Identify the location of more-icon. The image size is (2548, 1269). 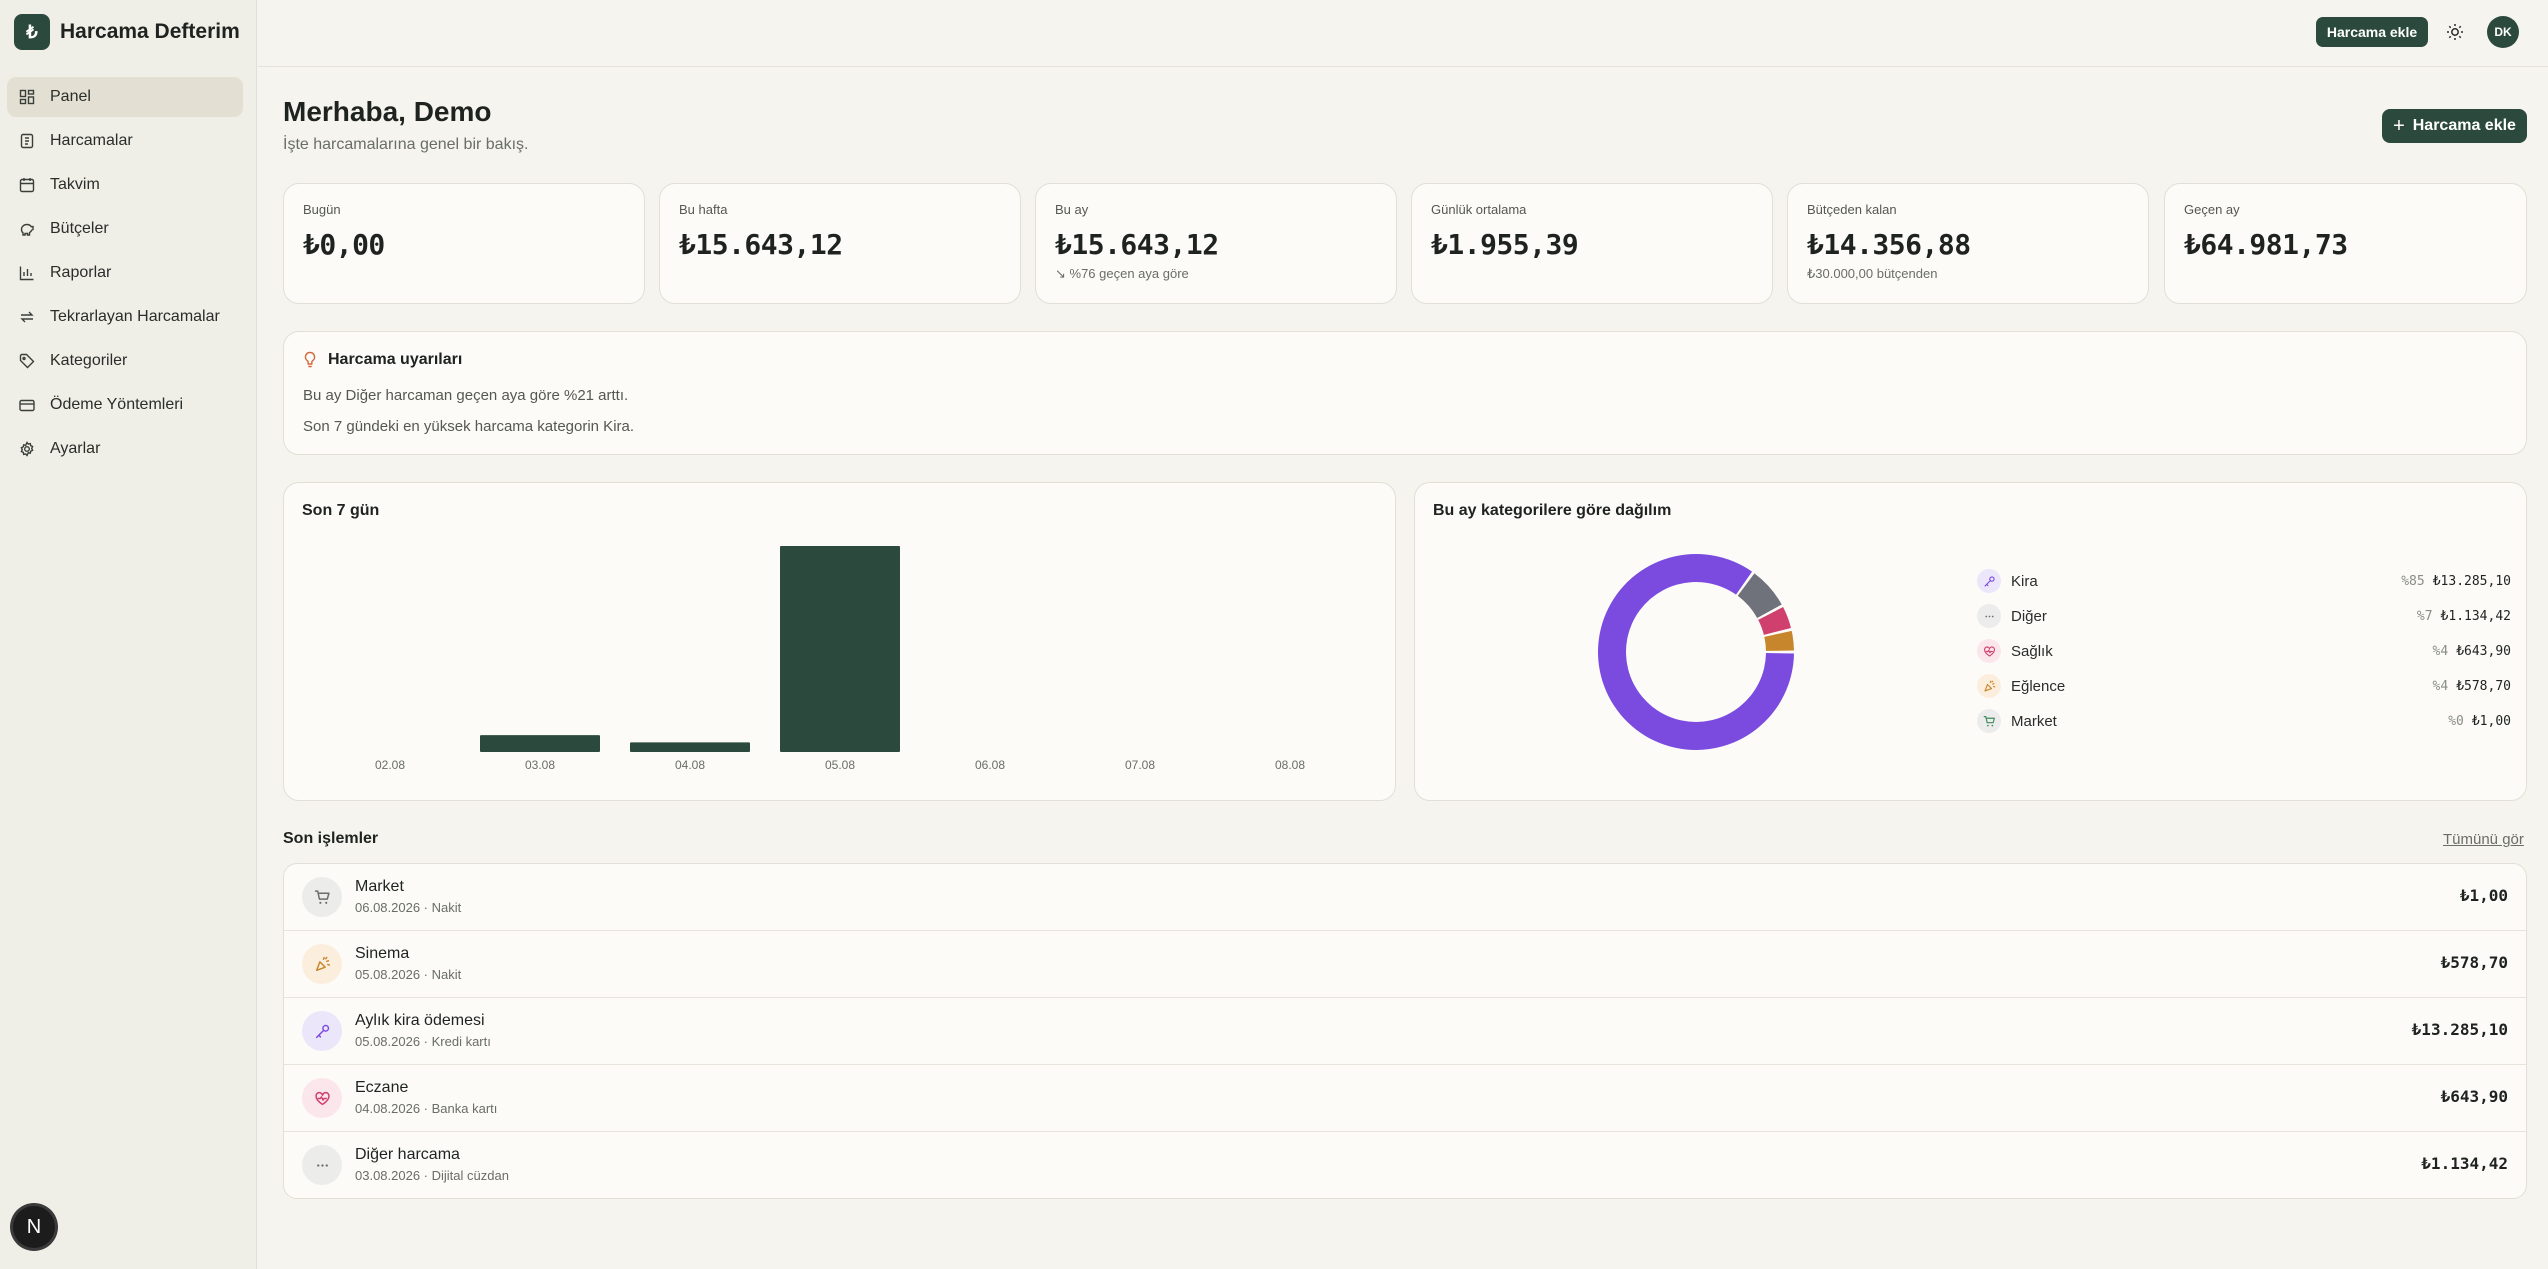
(322, 1165).